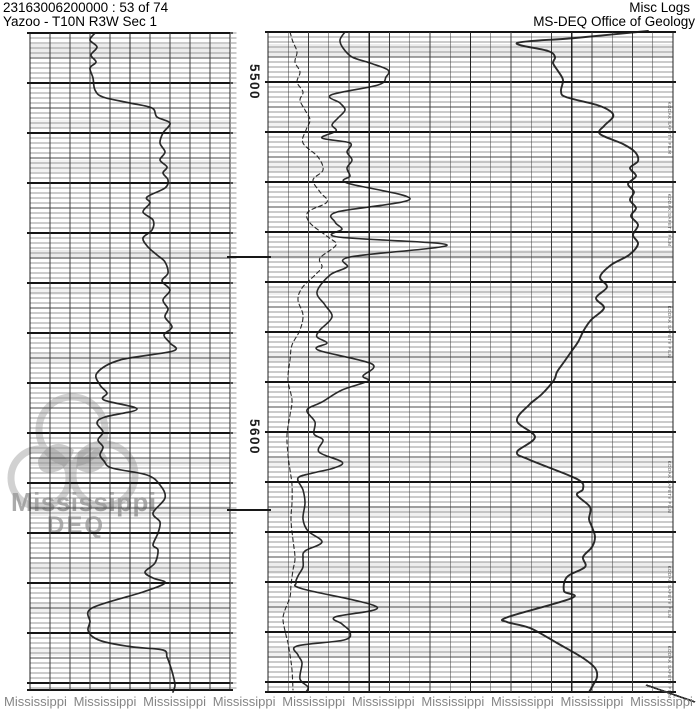 This screenshot has width=697, height=715. I want to click on stray-scan-mark, so click(670, 693).